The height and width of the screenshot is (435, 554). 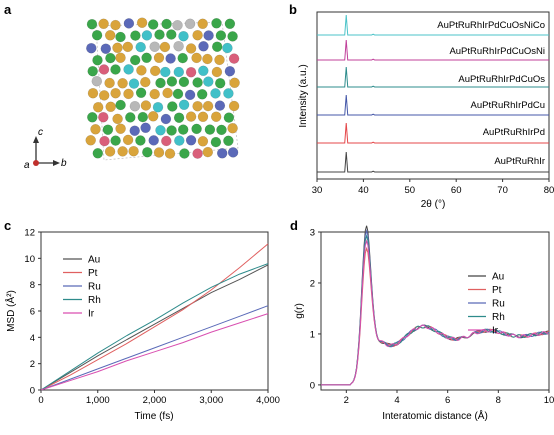 I want to click on msd-ytick-label: 2, so click(x=32, y=364).